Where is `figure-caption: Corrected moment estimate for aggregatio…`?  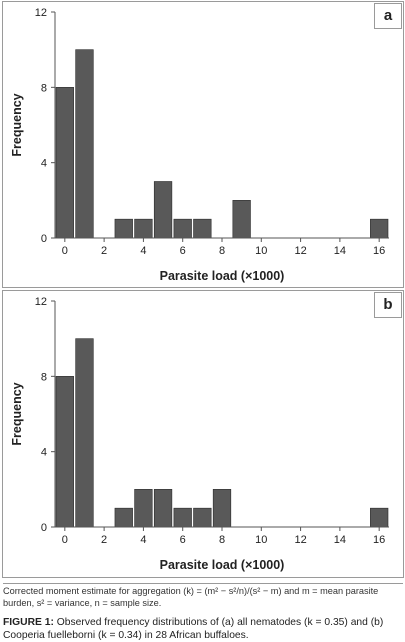
figure-caption: Corrected moment estimate for aggregatio… is located at coordinates (203, 612).